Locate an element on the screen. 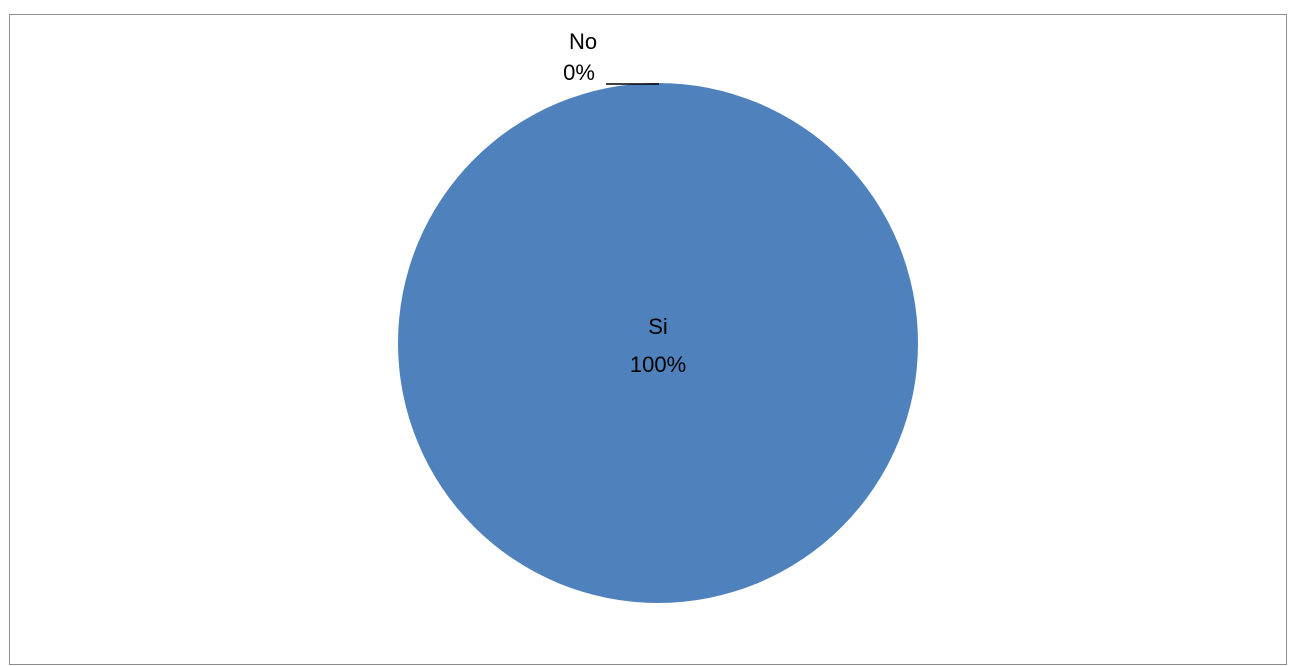 This screenshot has width=1296, height=666. data-label-no-percent: 0% is located at coordinates (579, 72).